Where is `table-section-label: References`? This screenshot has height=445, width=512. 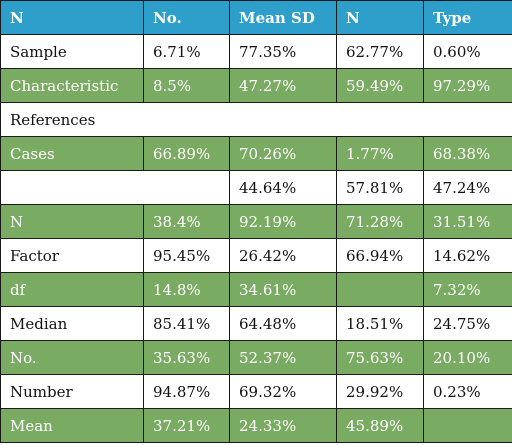 table-section-label: References is located at coordinates (256, 119).